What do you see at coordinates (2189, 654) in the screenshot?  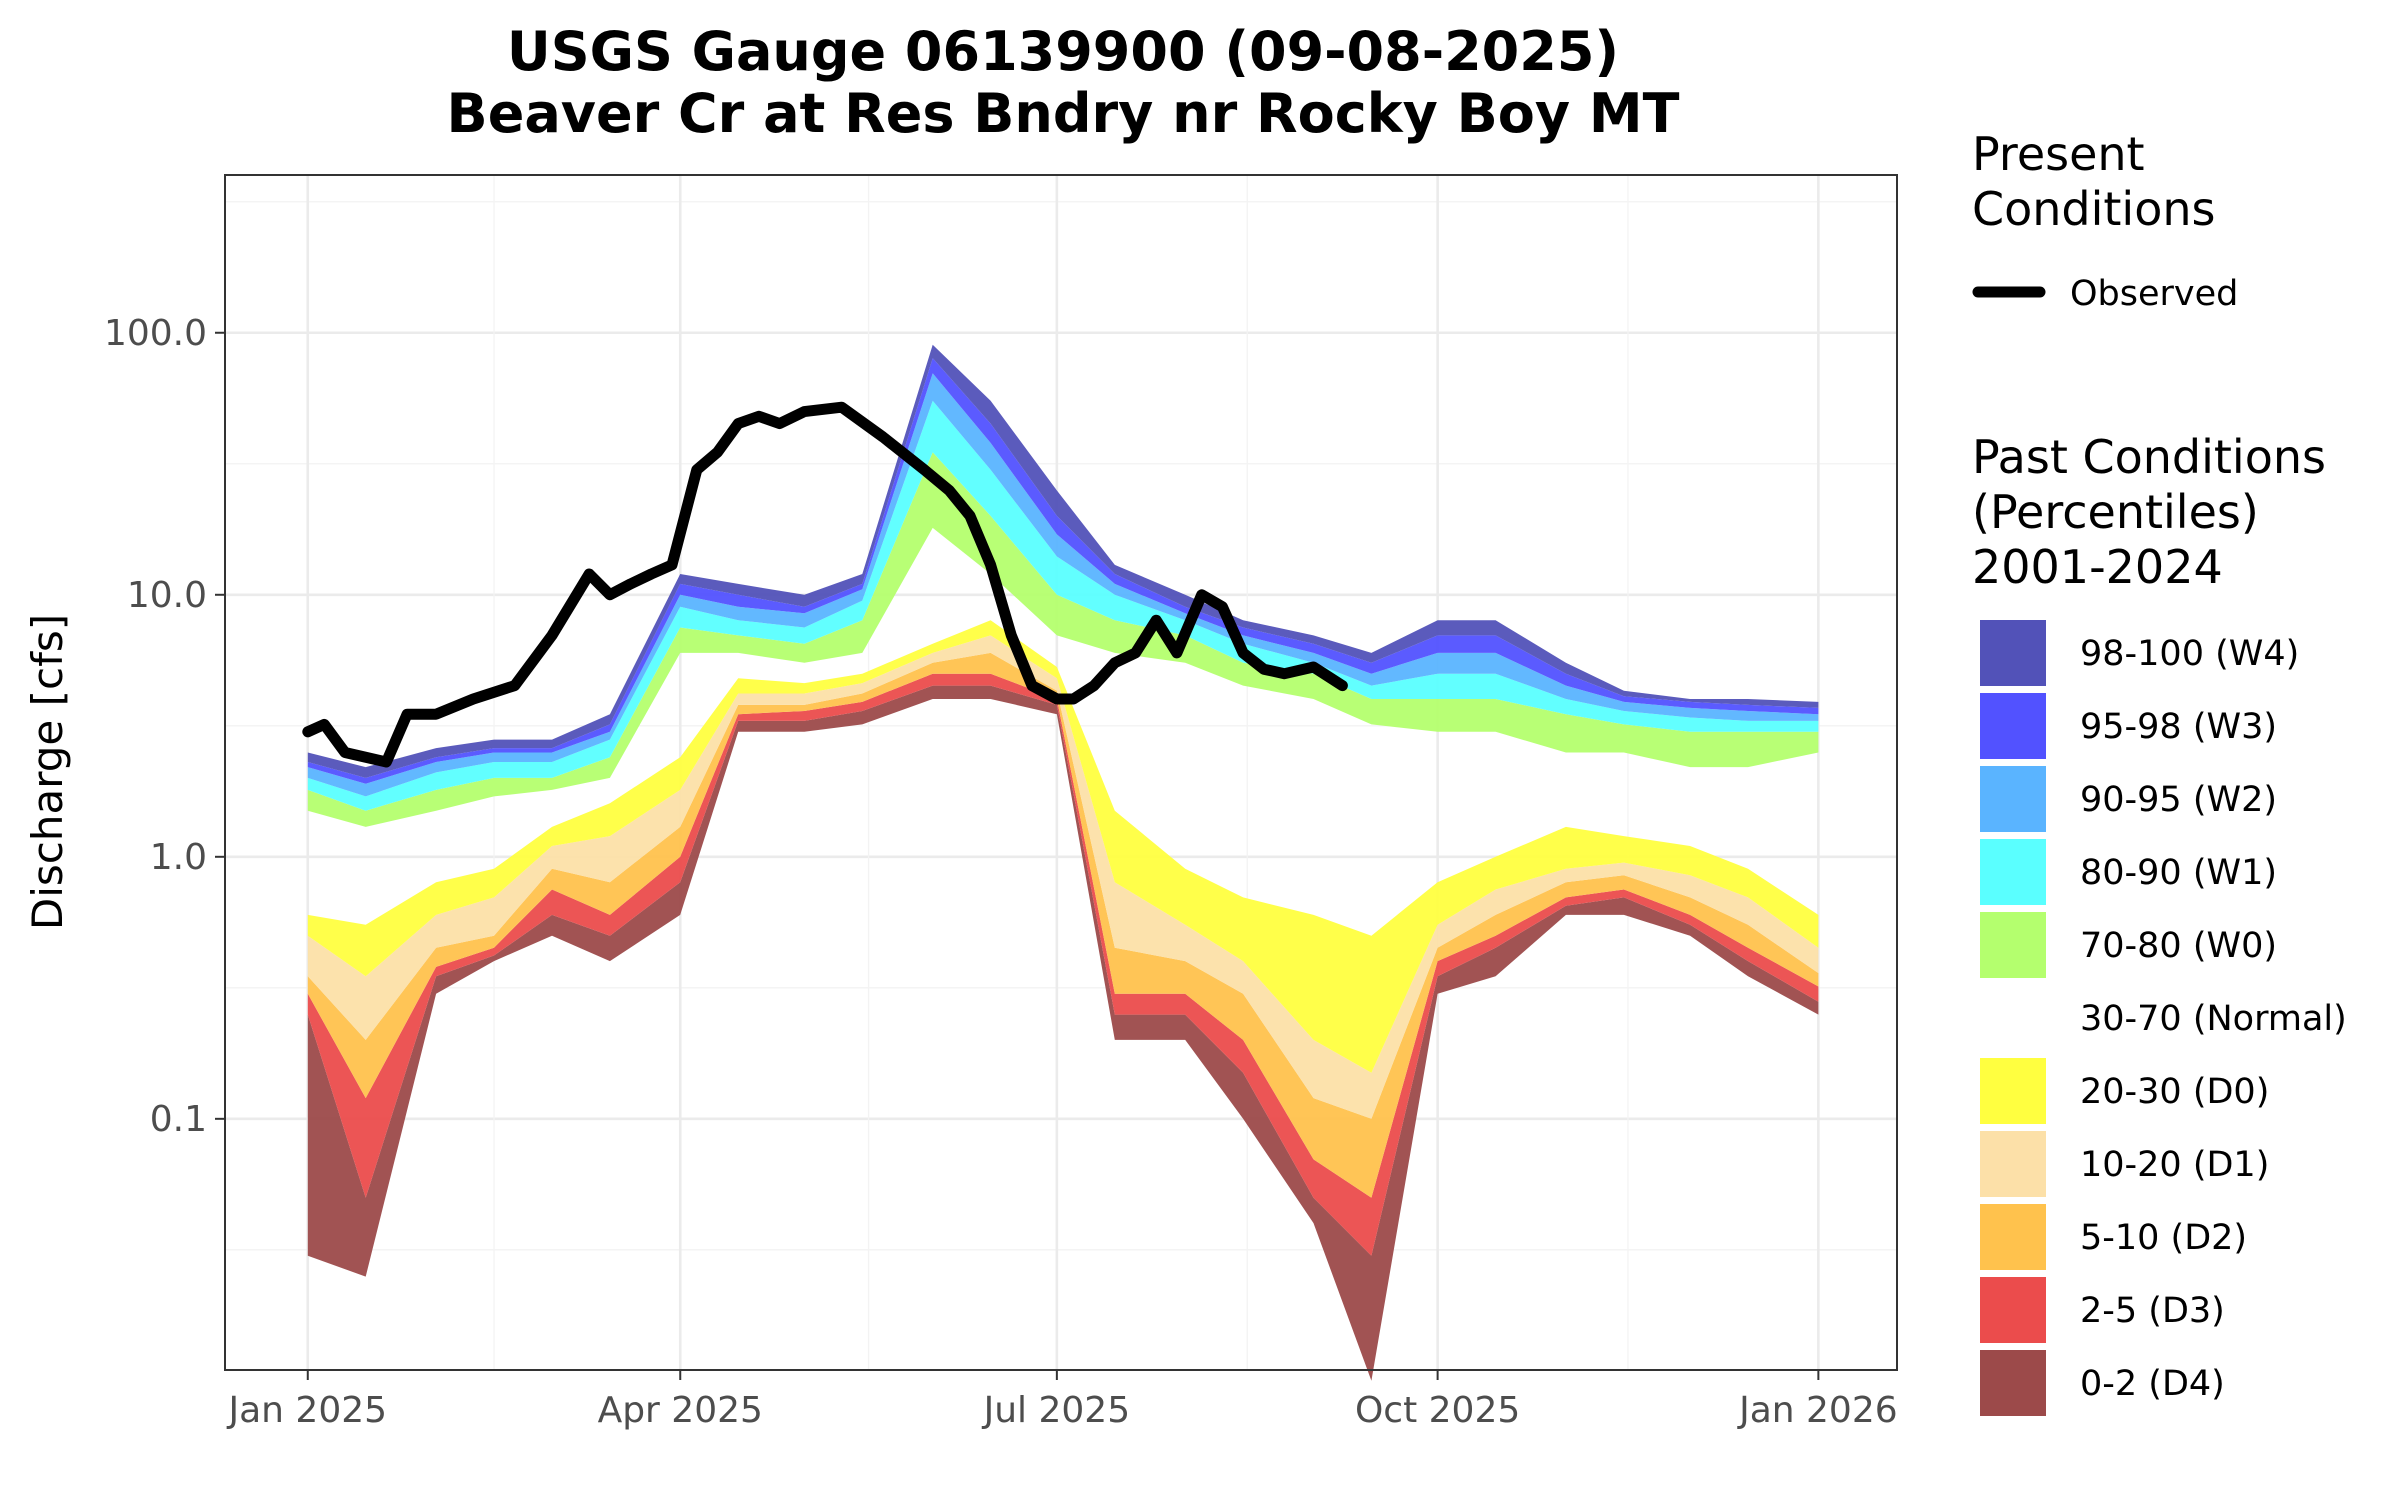 I see `legend-entry-label: 98-100 (W4)` at bounding box center [2189, 654].